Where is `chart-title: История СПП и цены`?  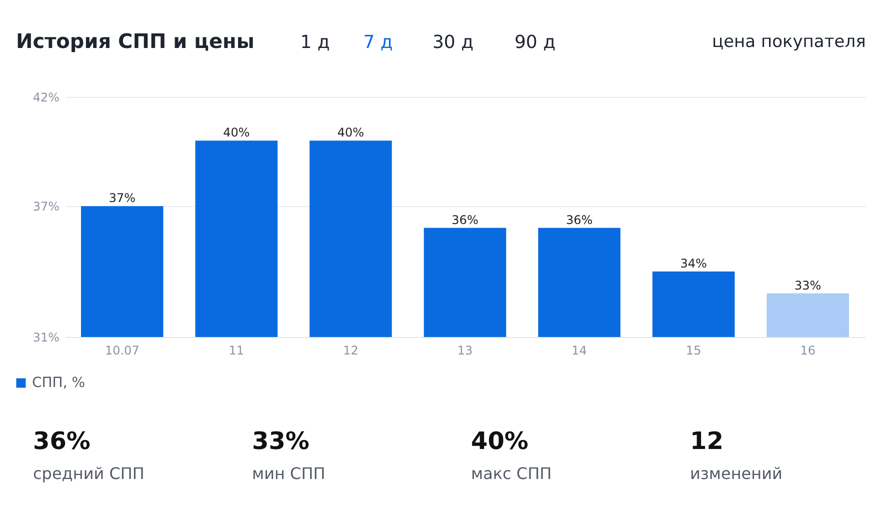 chart-title: История СПП и цены is located at coordinates (135, 41).